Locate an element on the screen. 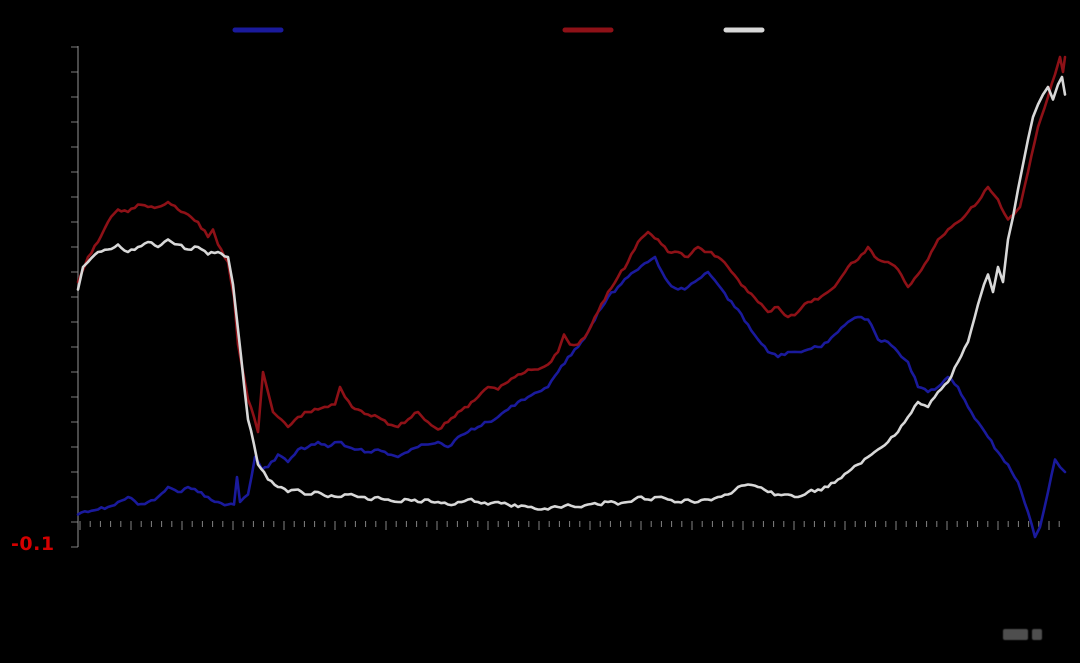 The image size is (1080, 663). watermark-mark is located at coordinates (1025, 634).